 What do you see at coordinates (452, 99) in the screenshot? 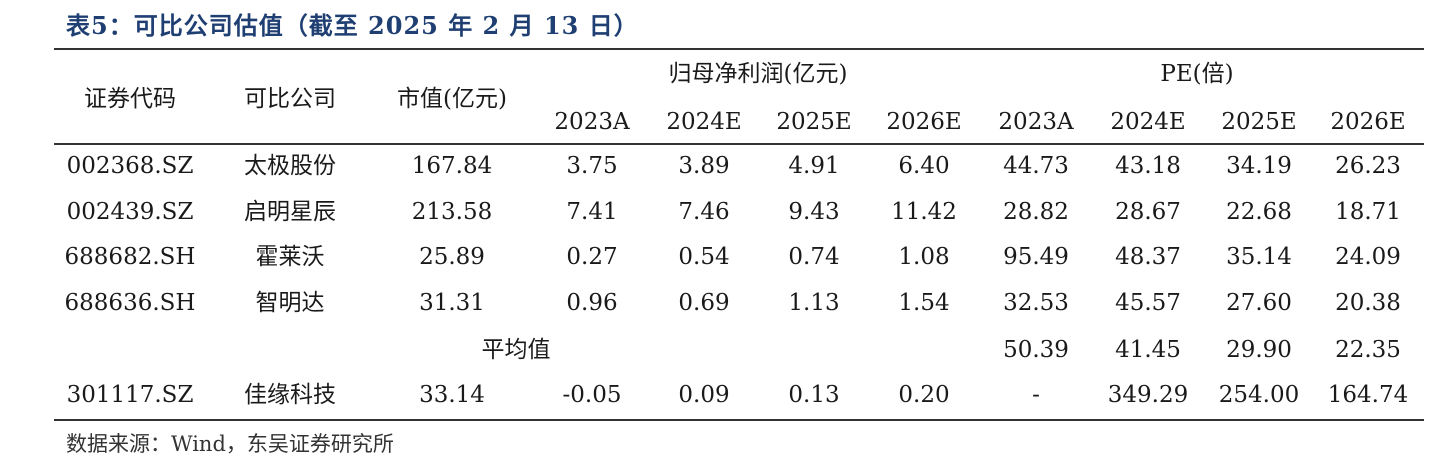
I see `header-market-cap: 市值(亿元)` at bounding box center [452, 99].